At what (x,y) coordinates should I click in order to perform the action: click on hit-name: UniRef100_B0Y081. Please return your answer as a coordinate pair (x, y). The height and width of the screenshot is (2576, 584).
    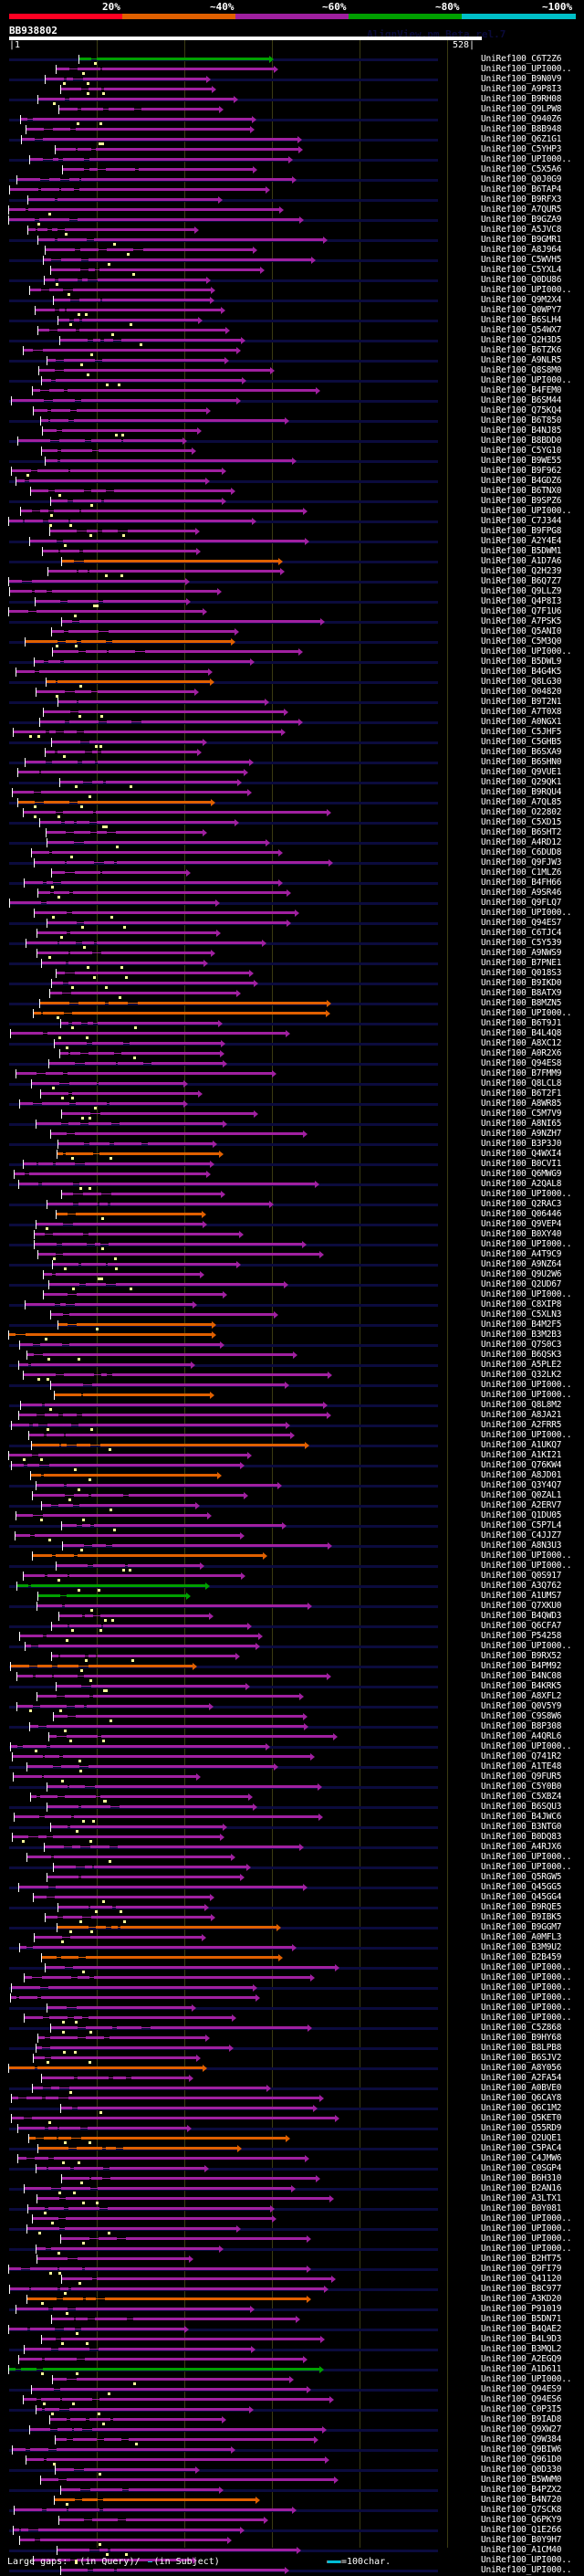
    Looking at the image, I should click on (521, 2208).